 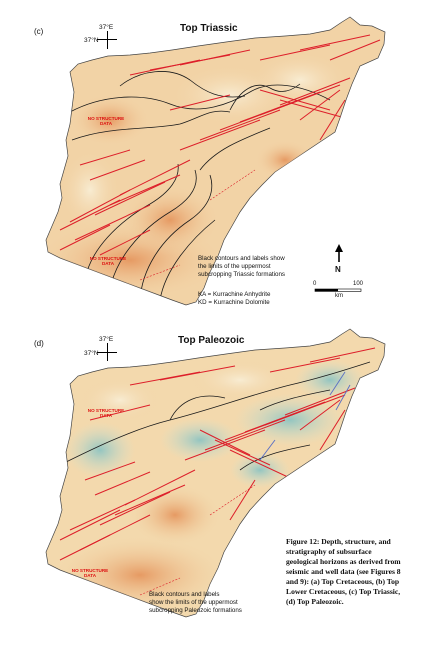 I want to click on panel-c-no-data-label-north: NO STRUCTURE DATA, so click(x=106, y=121).